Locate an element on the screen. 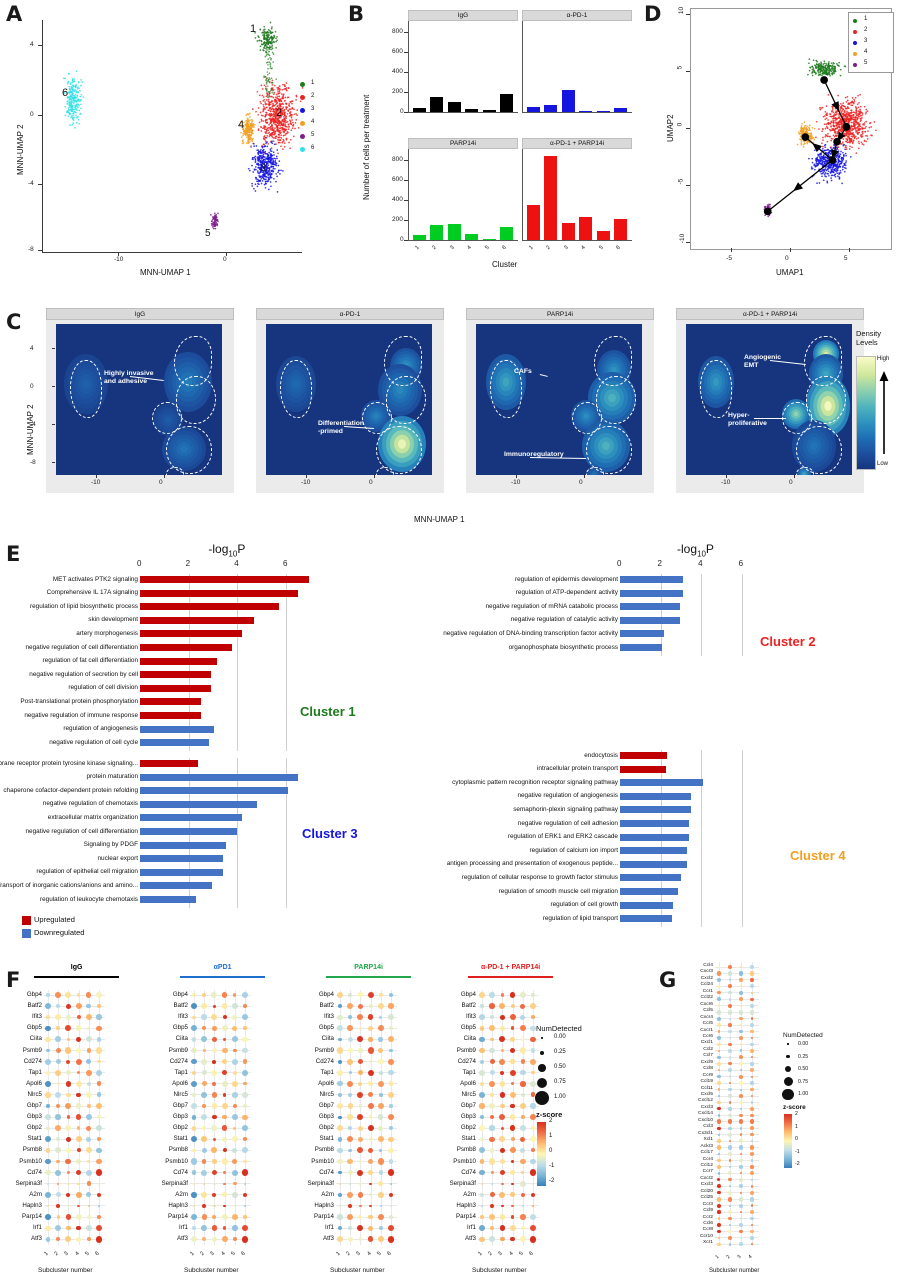 This screenshot has height=1280, width=911. size-legend-label: 1.00 is located at coordinates (560, 1097).